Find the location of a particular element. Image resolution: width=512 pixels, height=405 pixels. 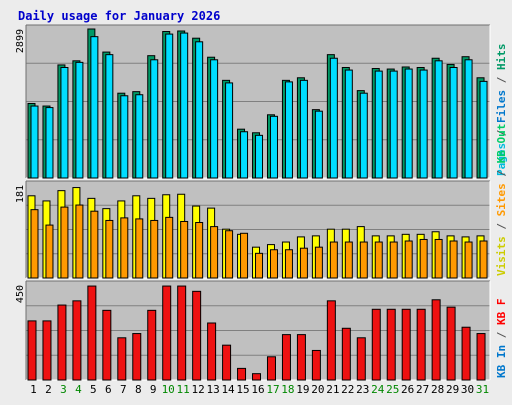

day-label-25: 25 is located at coordinates (392, 389).